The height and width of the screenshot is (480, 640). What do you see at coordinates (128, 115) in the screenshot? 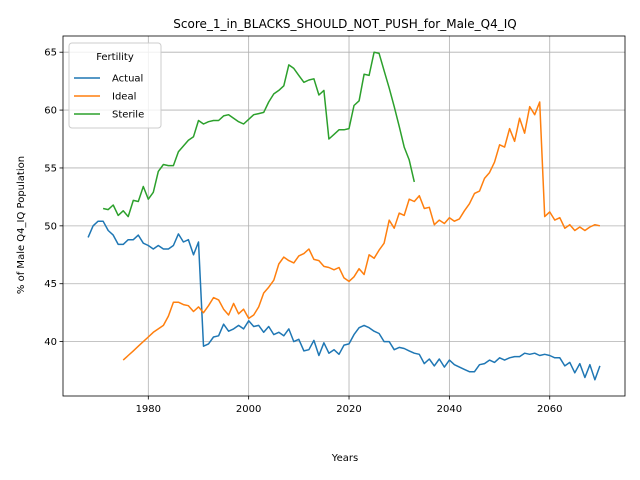
I see `legend-label-sterile: Sterile` at bounding box center [128, 115].